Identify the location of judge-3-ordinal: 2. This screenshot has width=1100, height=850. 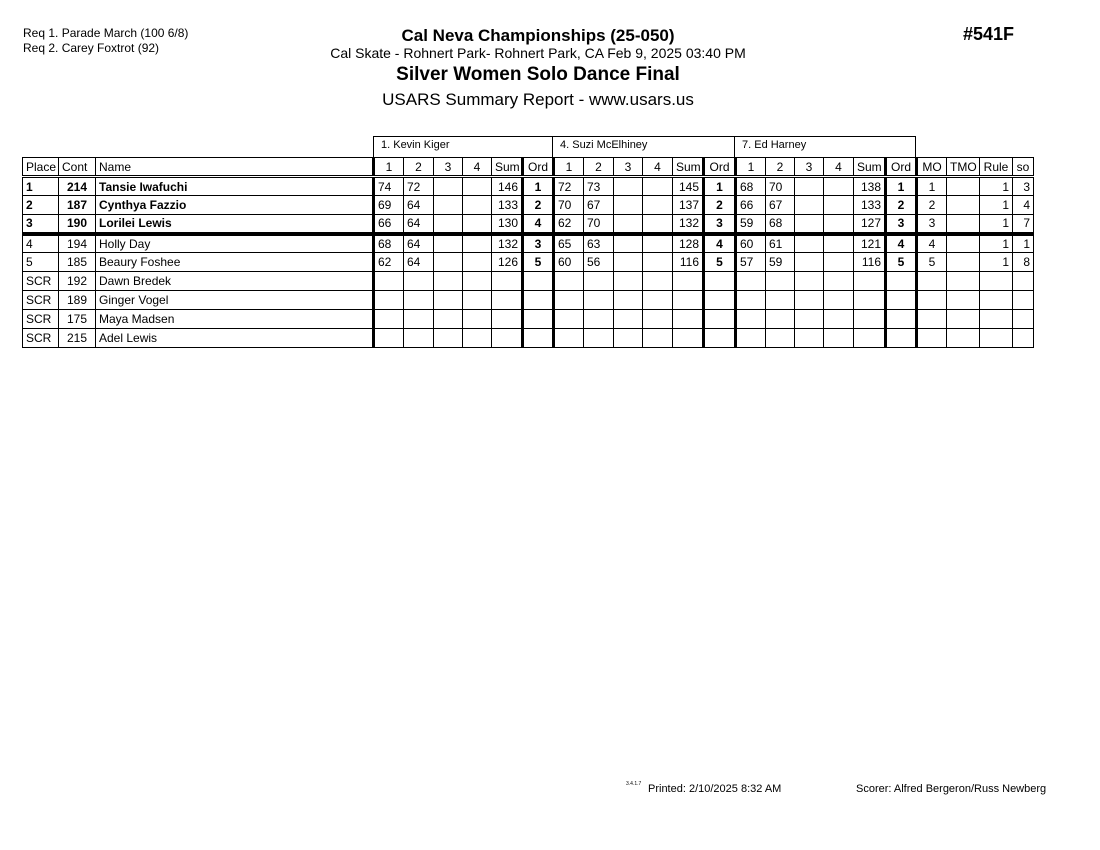
(900, 205).